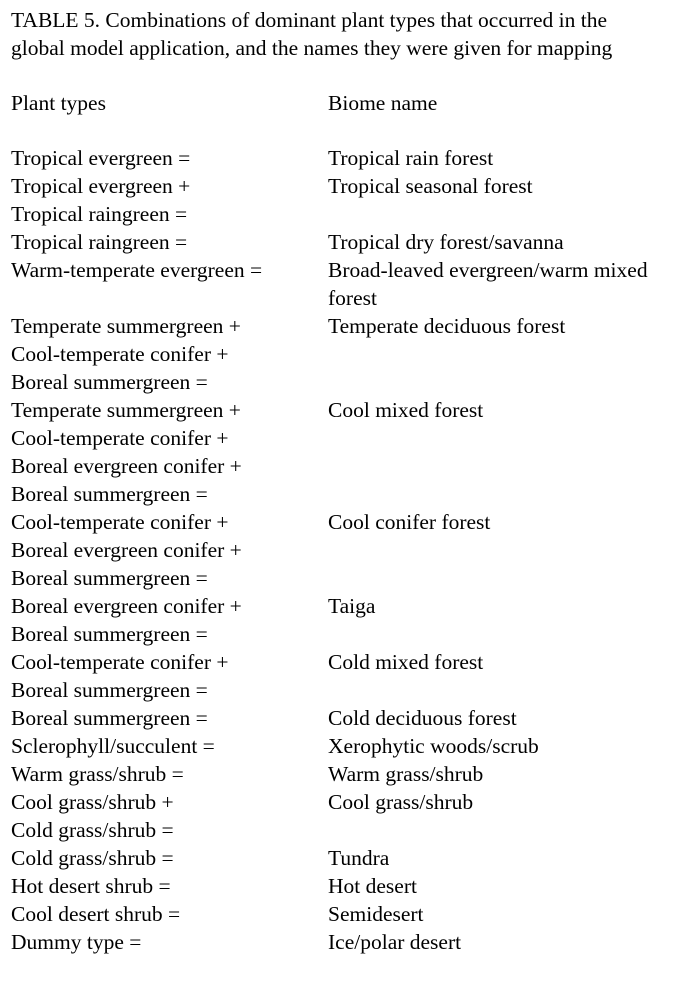  What do you see at coordinates (401, 802) in the screenshot?
I see `biome-name: Cool grass/shrub` at bounding box center [401, 802].